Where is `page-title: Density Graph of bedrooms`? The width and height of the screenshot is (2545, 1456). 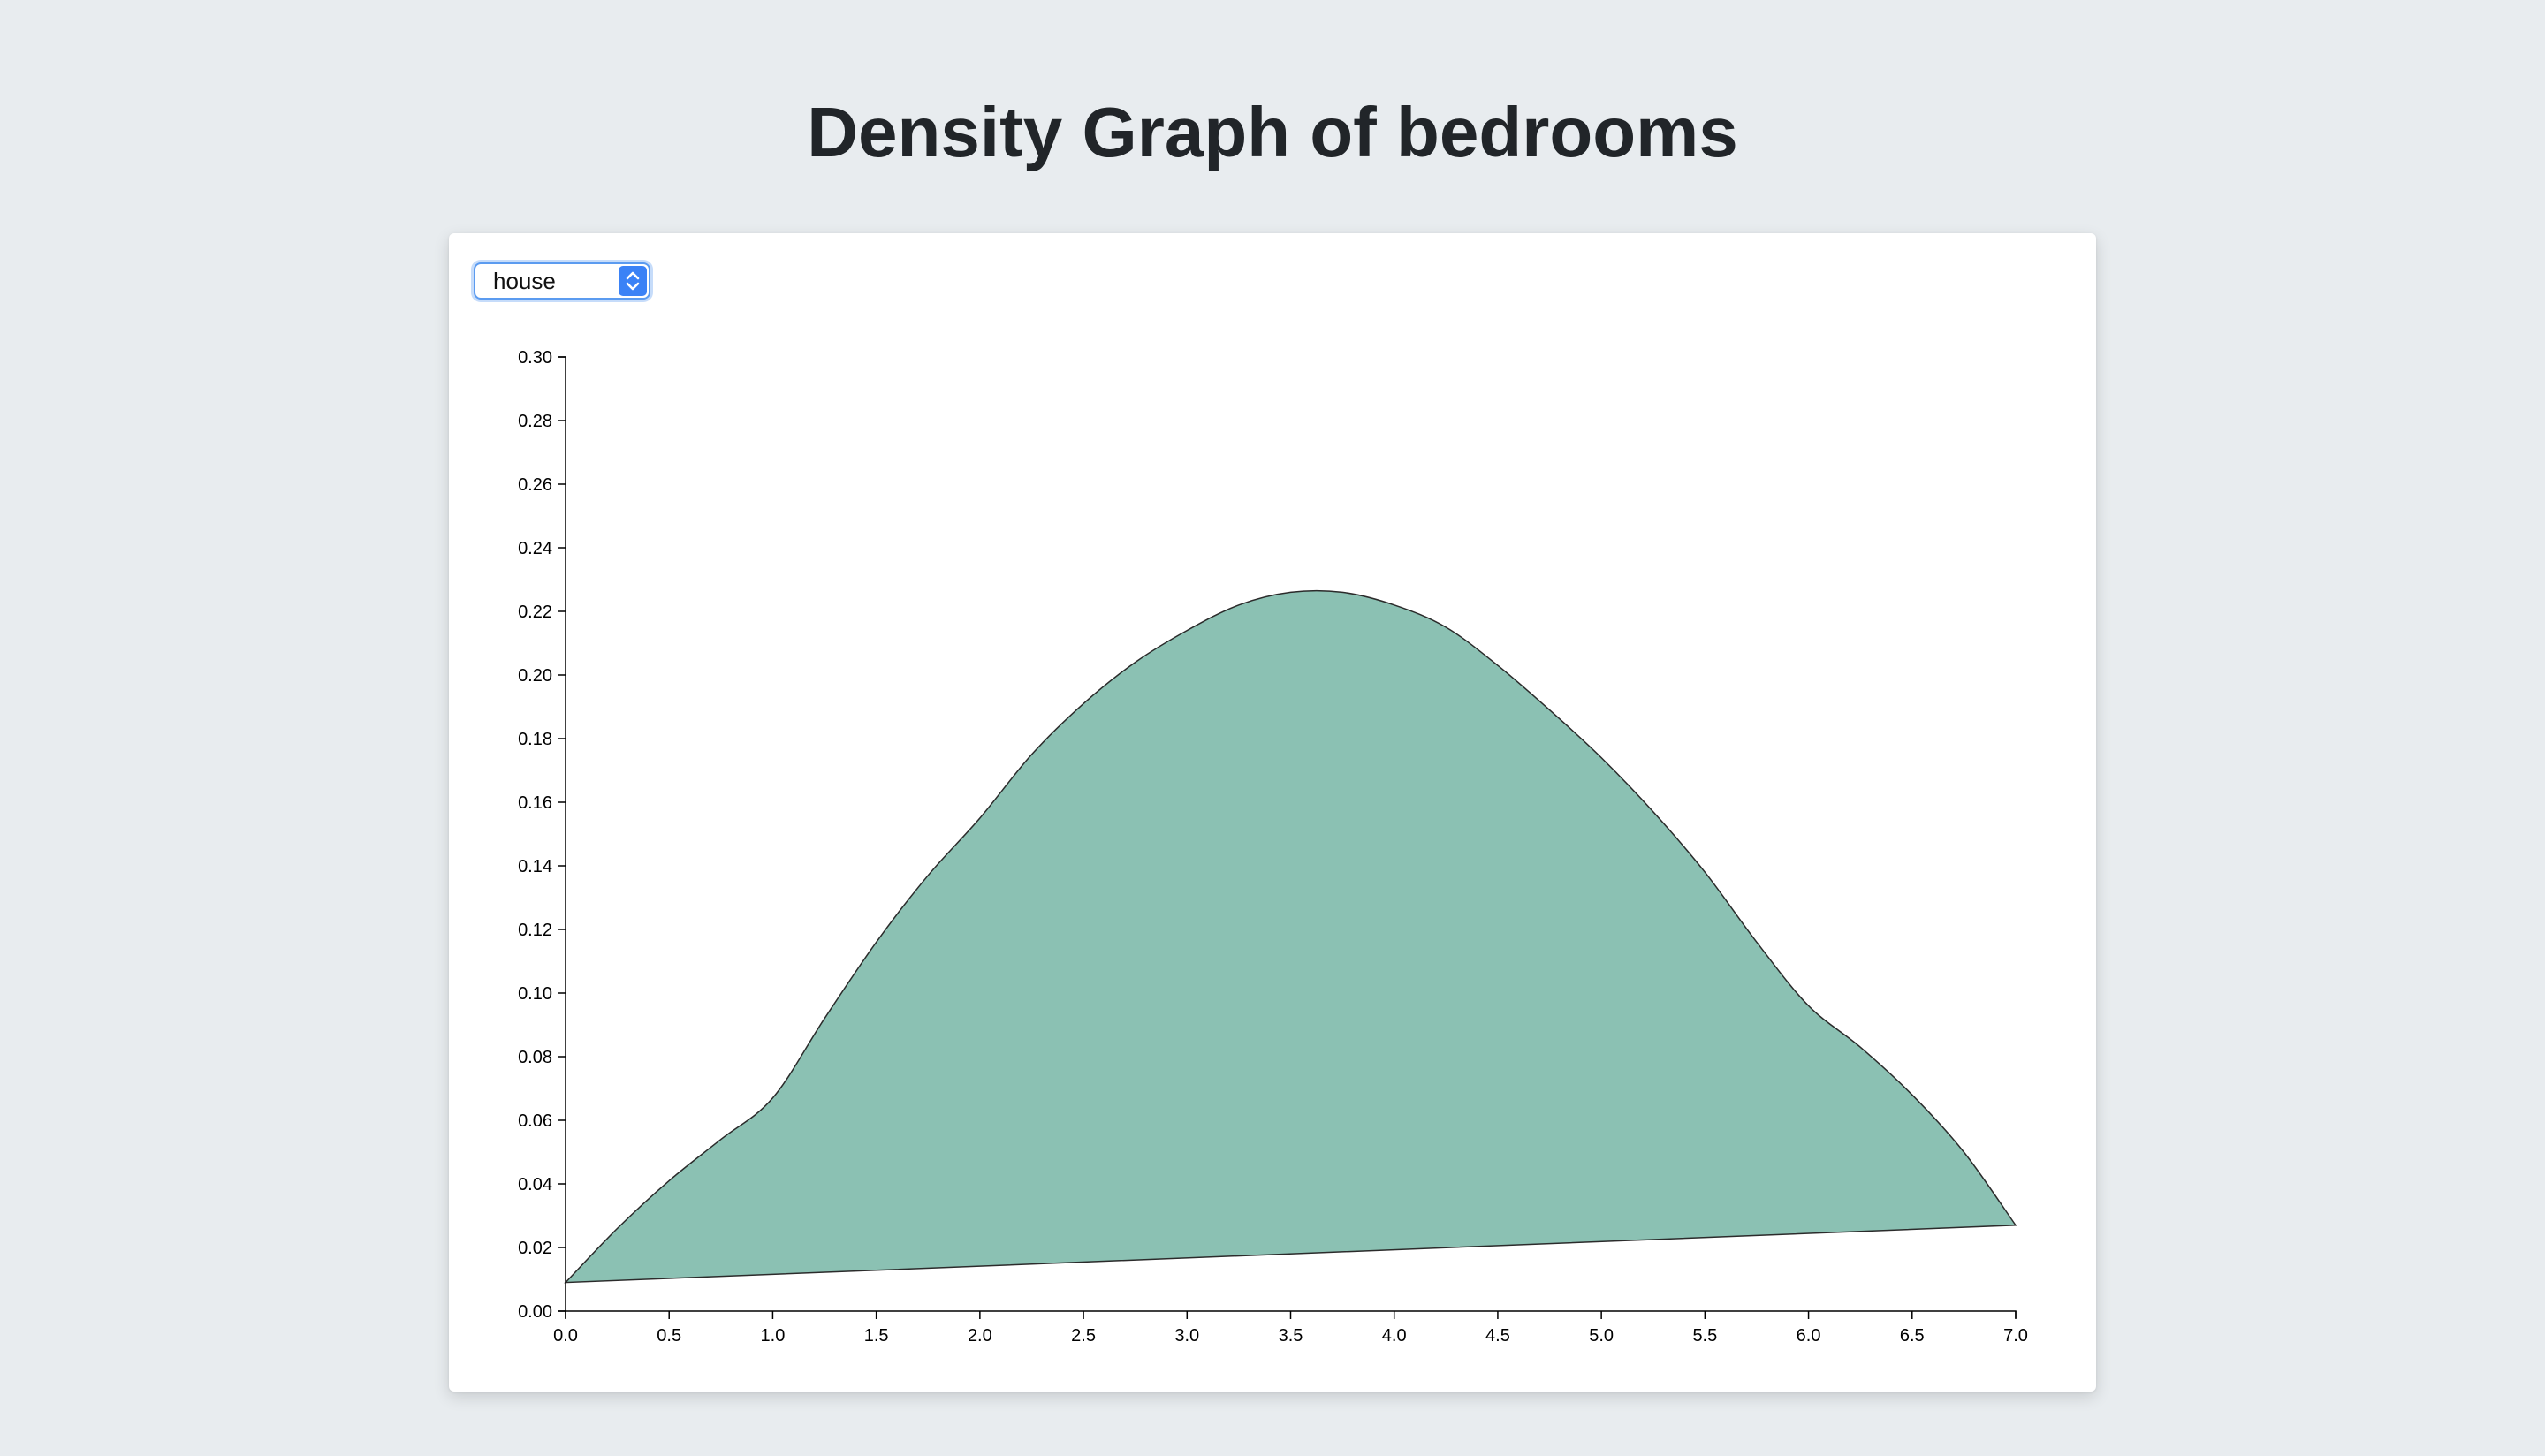
page-title: Density Graph of bedrooms is located at coordinates (1272, 132).